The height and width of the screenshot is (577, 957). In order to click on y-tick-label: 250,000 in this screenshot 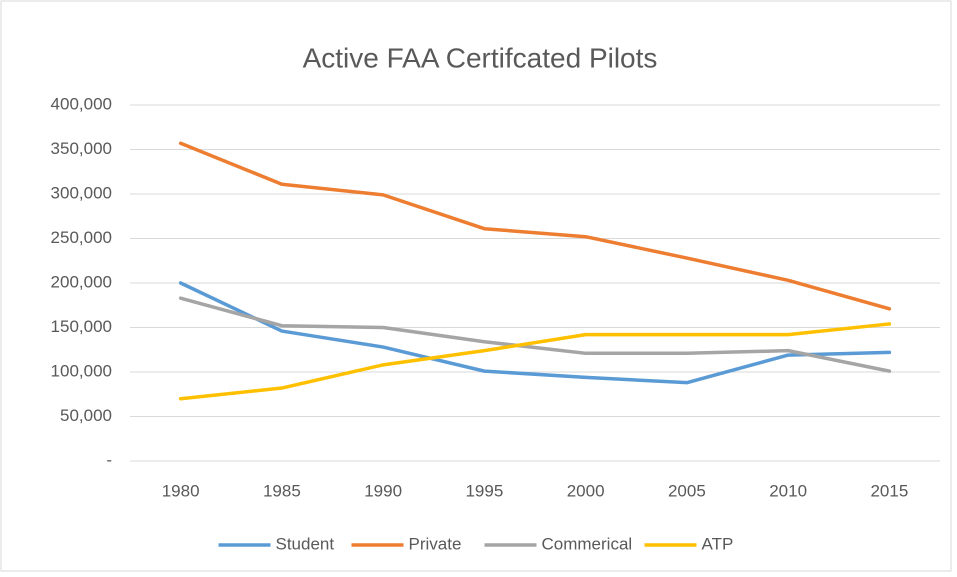, I will do `click(81, 237)`.